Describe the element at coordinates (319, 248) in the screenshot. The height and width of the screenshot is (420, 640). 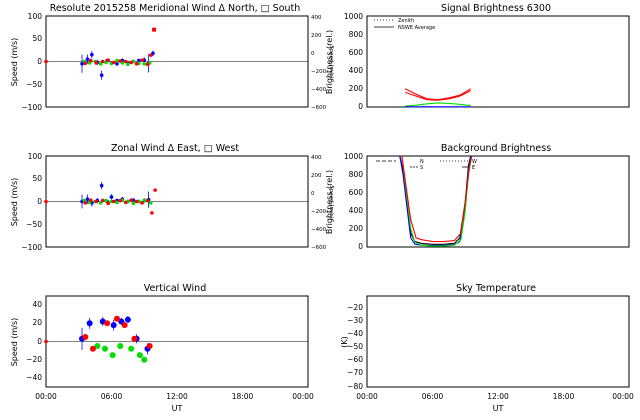
I see `y2-tick-label: −600` at that location.